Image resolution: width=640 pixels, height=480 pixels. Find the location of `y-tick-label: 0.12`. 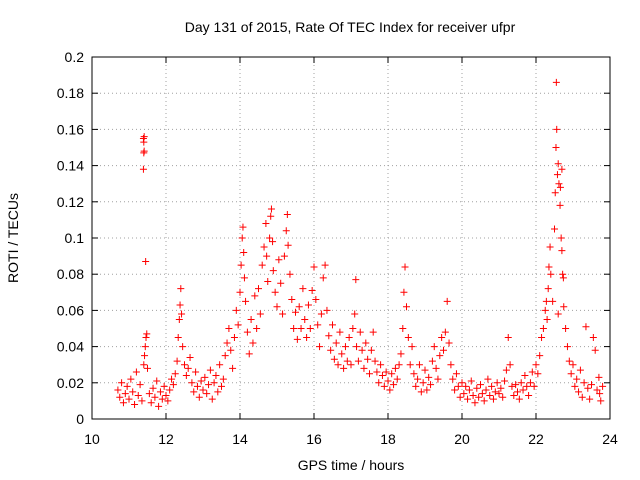

y-tick-label: 0.12 is located at coordinates (70, 202).